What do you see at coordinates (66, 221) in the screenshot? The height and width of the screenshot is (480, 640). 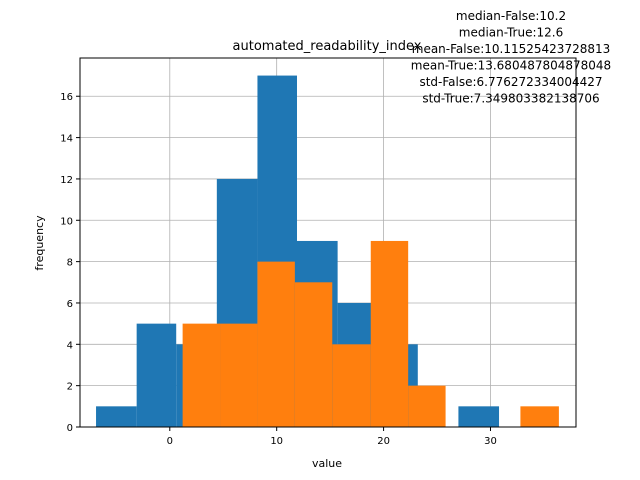 I see `y-tick-label: 10` at bounding box center [66, 221].